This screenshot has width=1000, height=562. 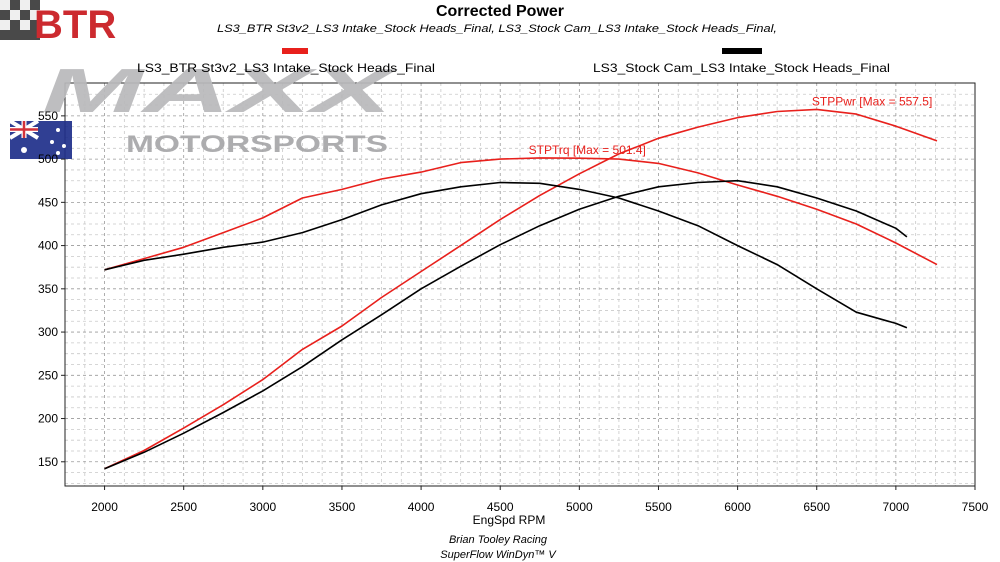 What do you see at coordinates (742, 51) in the screenshot?
I see `legend-swatch-stock` at bounding box center [742, 51].